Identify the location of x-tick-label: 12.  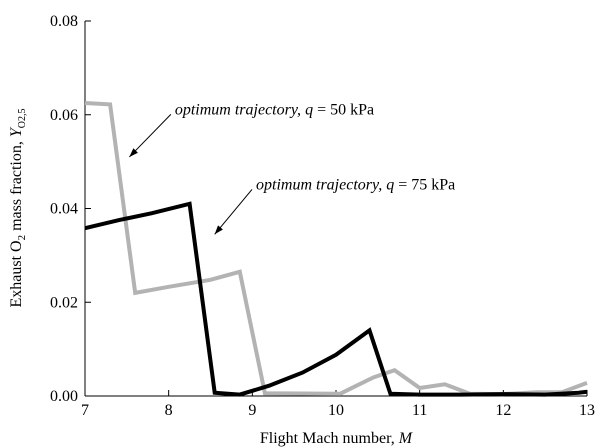
(503, 410).